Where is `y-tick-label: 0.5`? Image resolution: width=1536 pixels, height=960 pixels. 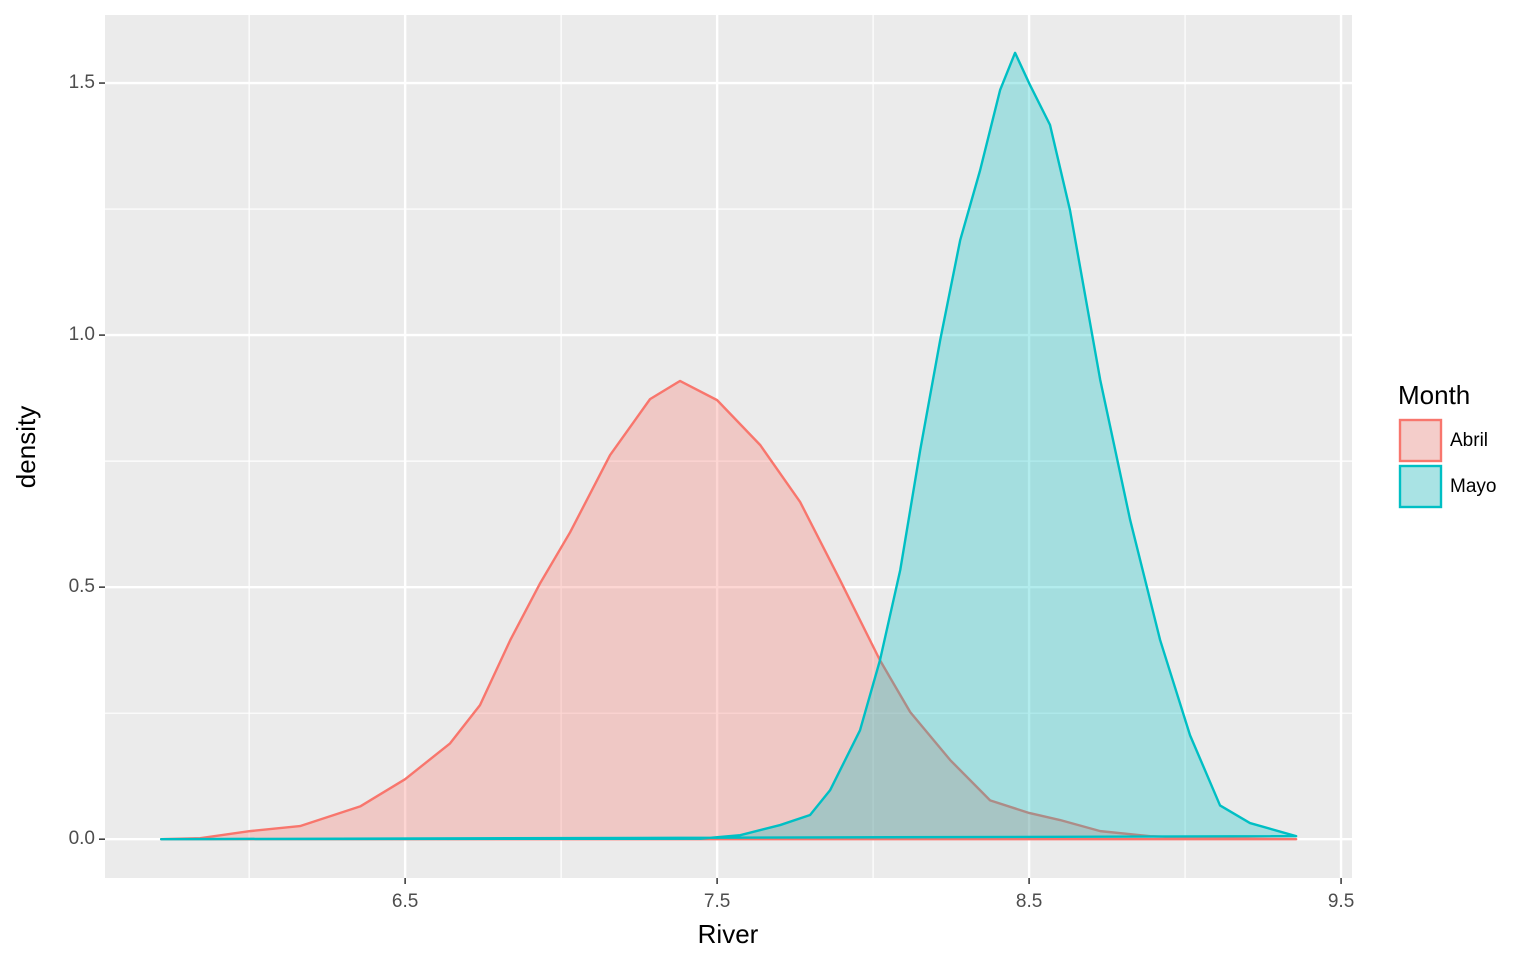
y-tick-label: 0.5 is located at coordinates (82, 586).